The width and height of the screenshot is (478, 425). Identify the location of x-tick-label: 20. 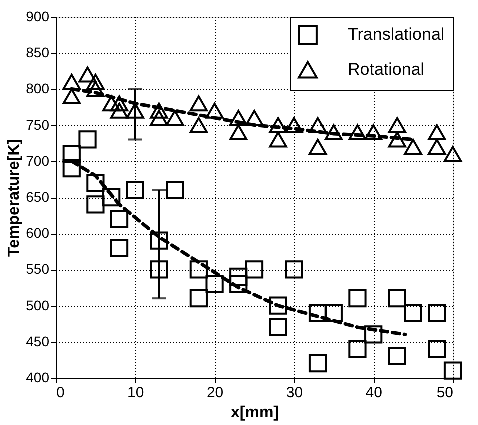
(215, 393).